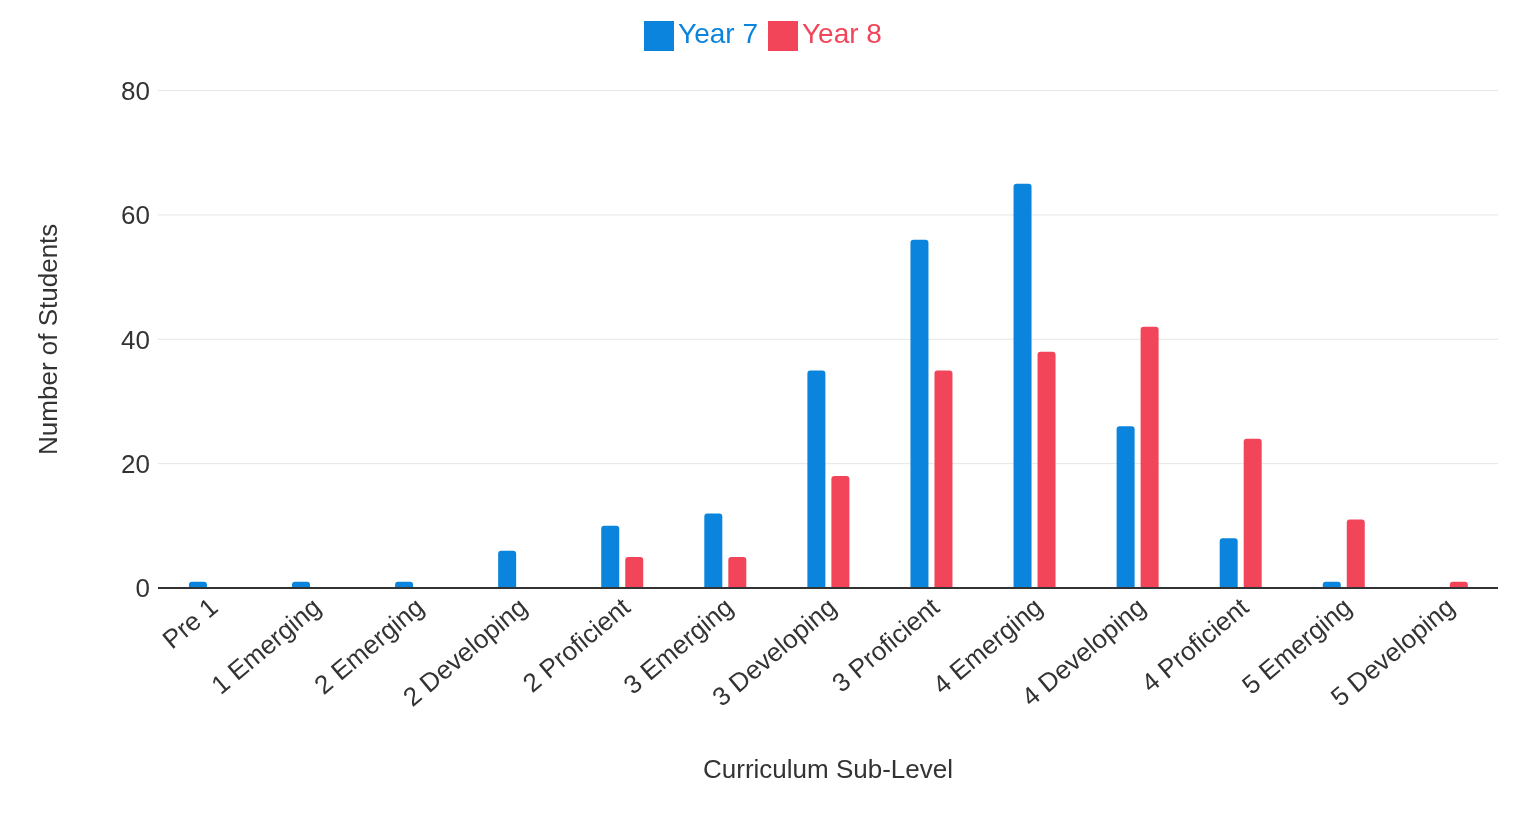 This screenshot has width=1538, height=827. I want to click on x-axis-title: Curriculum Sub-Level, so click(828, 769).